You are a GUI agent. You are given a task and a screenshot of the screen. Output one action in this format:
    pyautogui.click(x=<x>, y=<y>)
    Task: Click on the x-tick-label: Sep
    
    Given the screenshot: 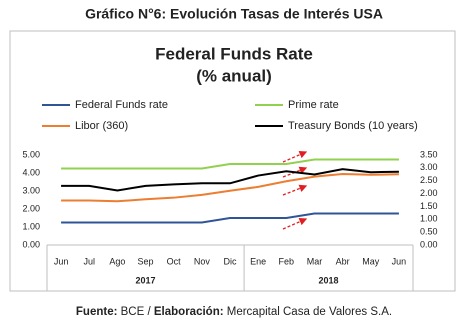 What is the action you would take?
    pyautogui.click(x=146, y=261)
    